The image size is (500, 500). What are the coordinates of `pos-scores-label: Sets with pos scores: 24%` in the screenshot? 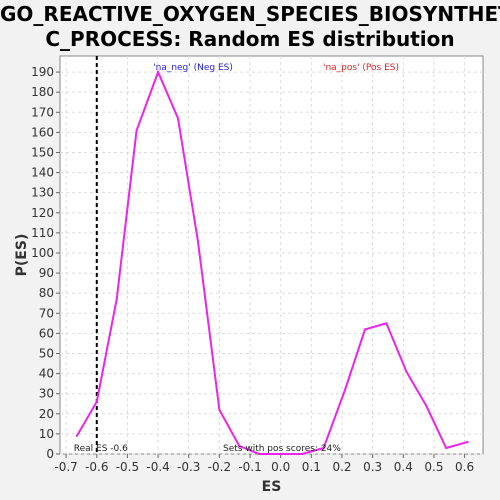 It's located at (282, 449).